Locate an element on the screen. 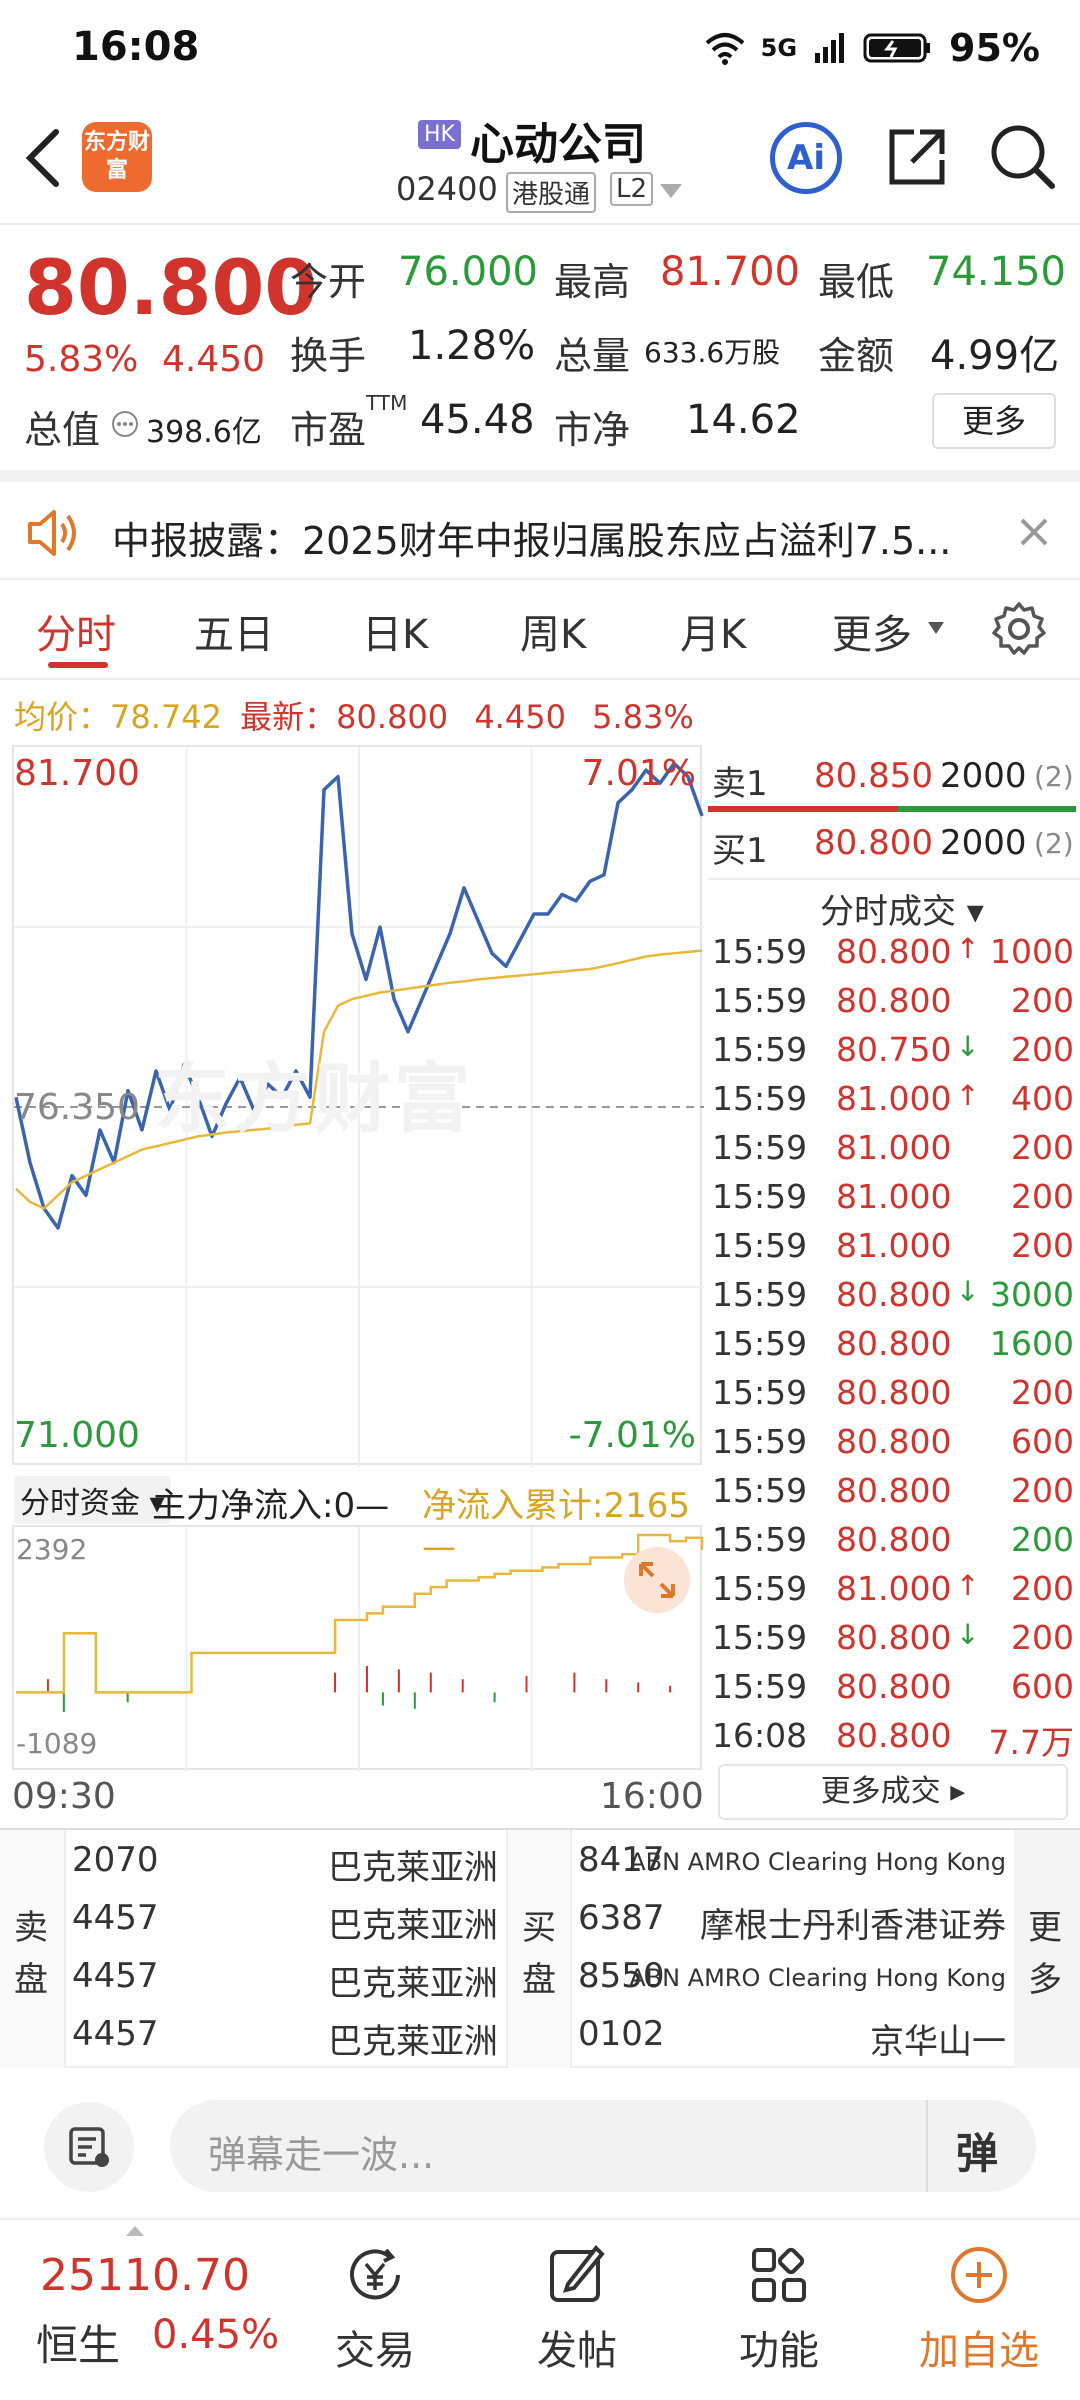 The width and height of the screenshot is (1080, 2400). info-icon is located at coordinates (125, 424).